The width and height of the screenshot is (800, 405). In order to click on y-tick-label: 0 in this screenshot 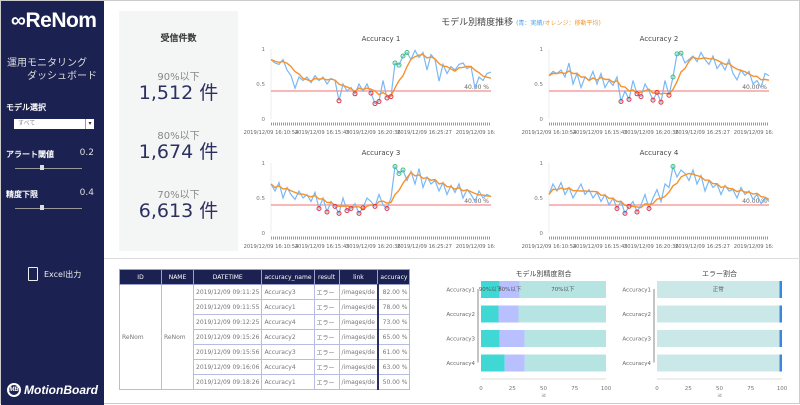, I will do `click(264, 120)`.